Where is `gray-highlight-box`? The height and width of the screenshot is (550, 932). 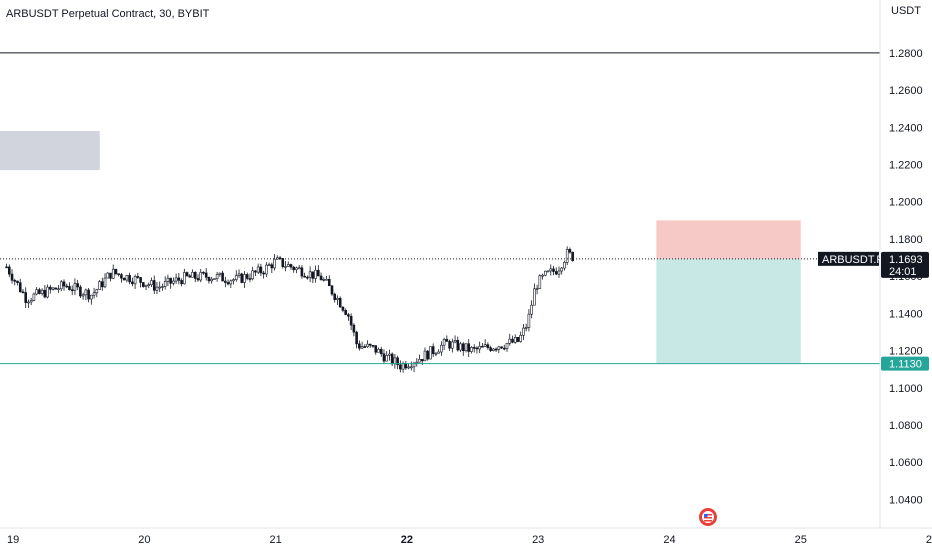 gray-highlight-box is located at coordinates (50, 151).